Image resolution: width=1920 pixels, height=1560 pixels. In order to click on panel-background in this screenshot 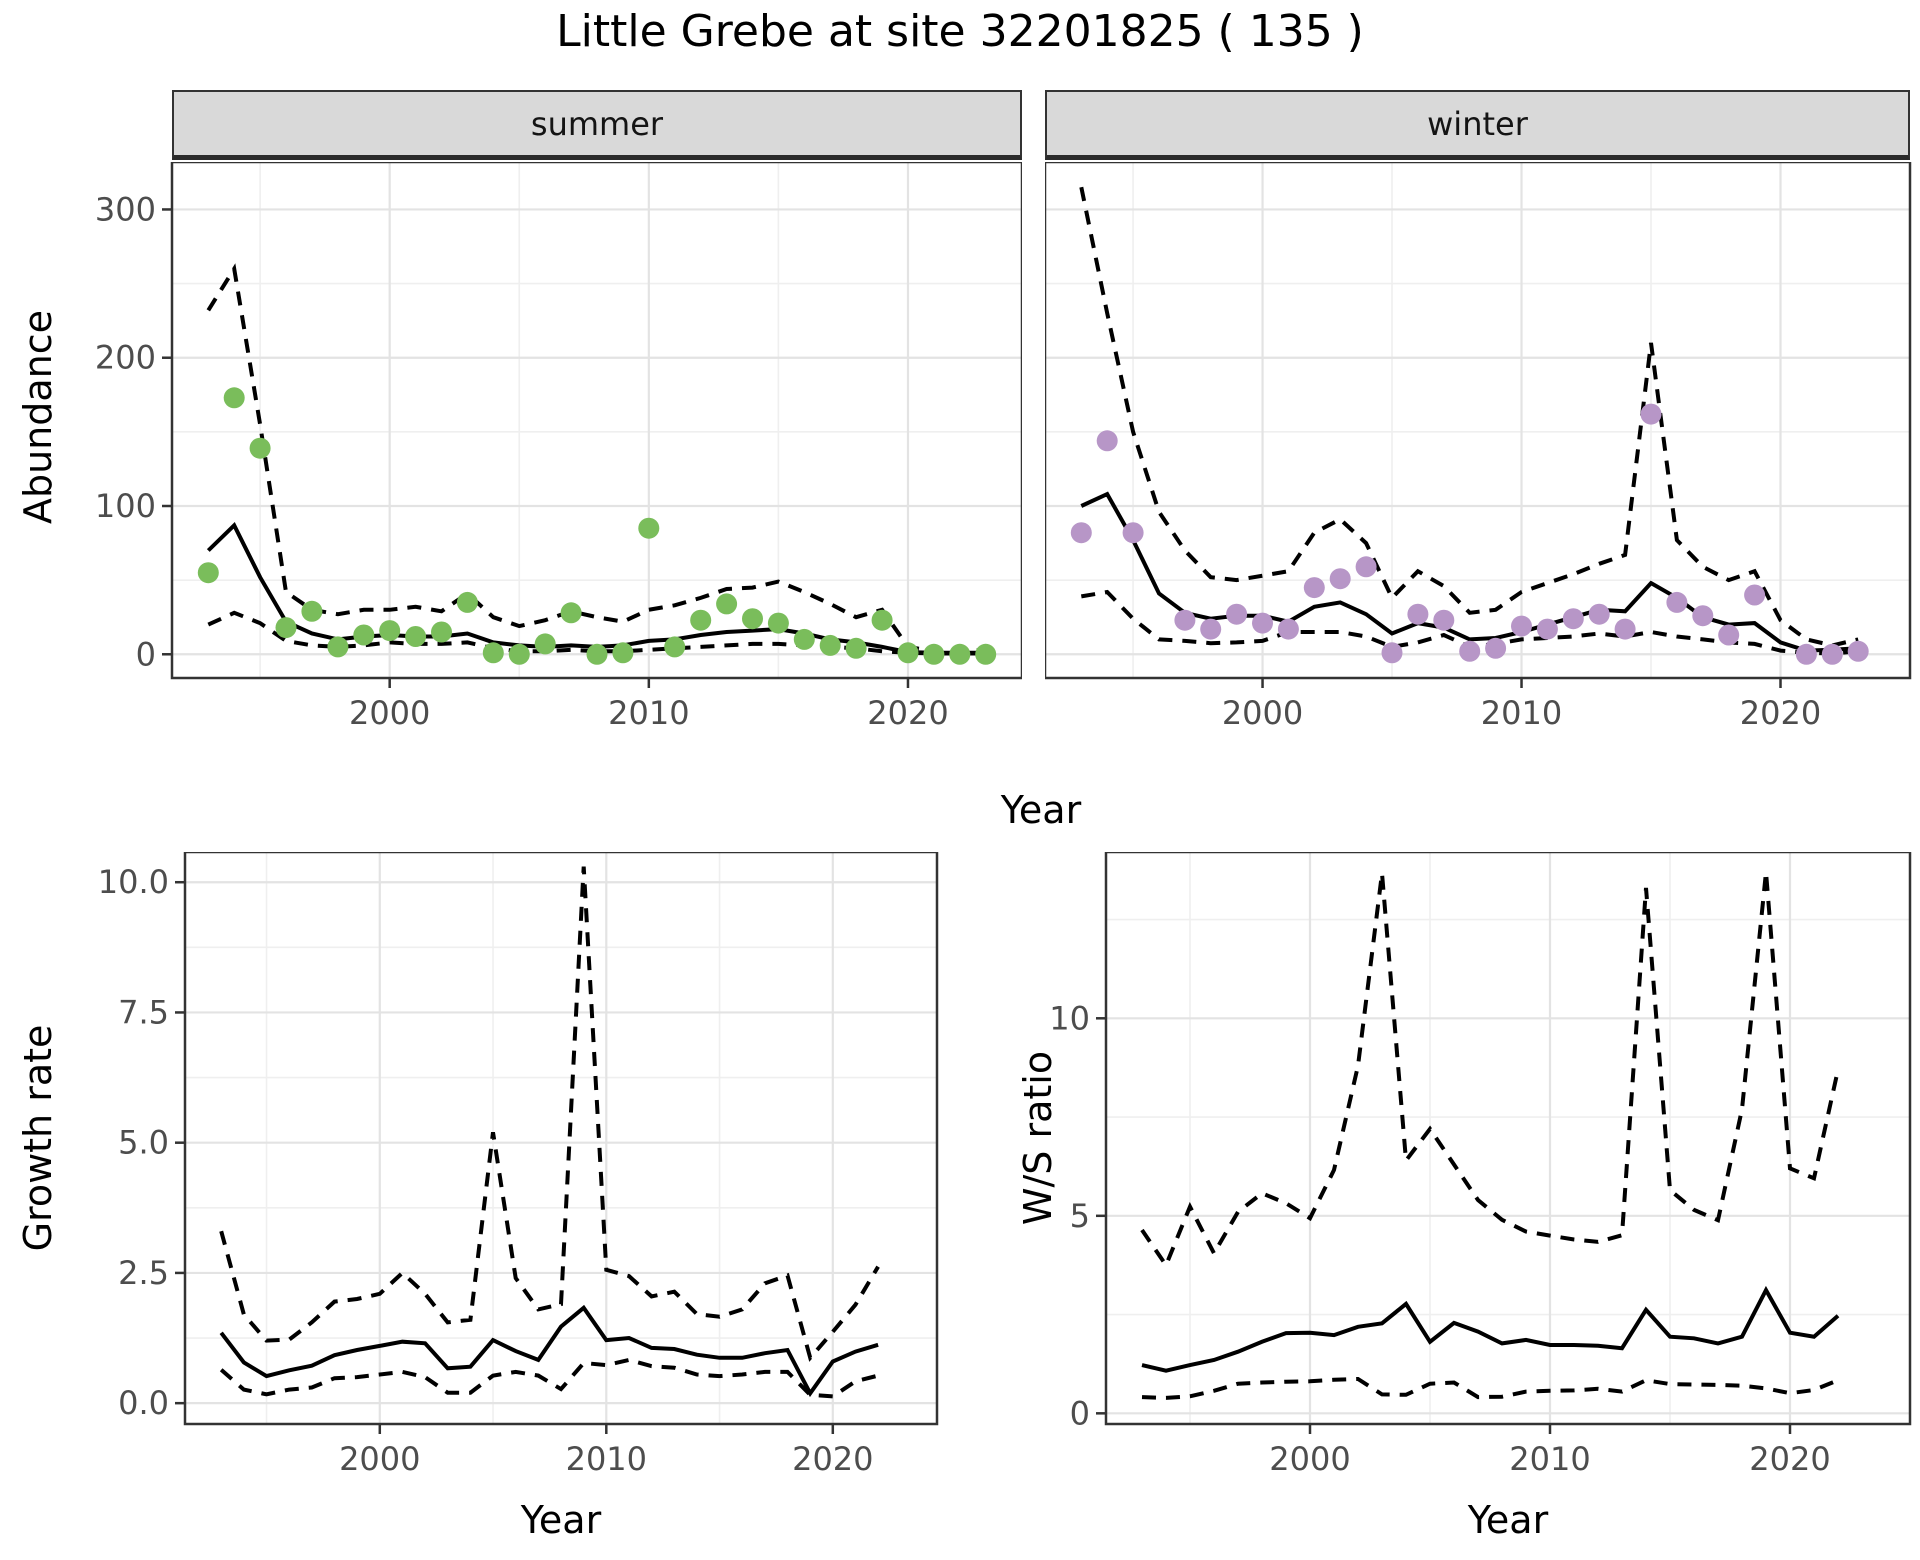, I will do `click(597, 420)`.